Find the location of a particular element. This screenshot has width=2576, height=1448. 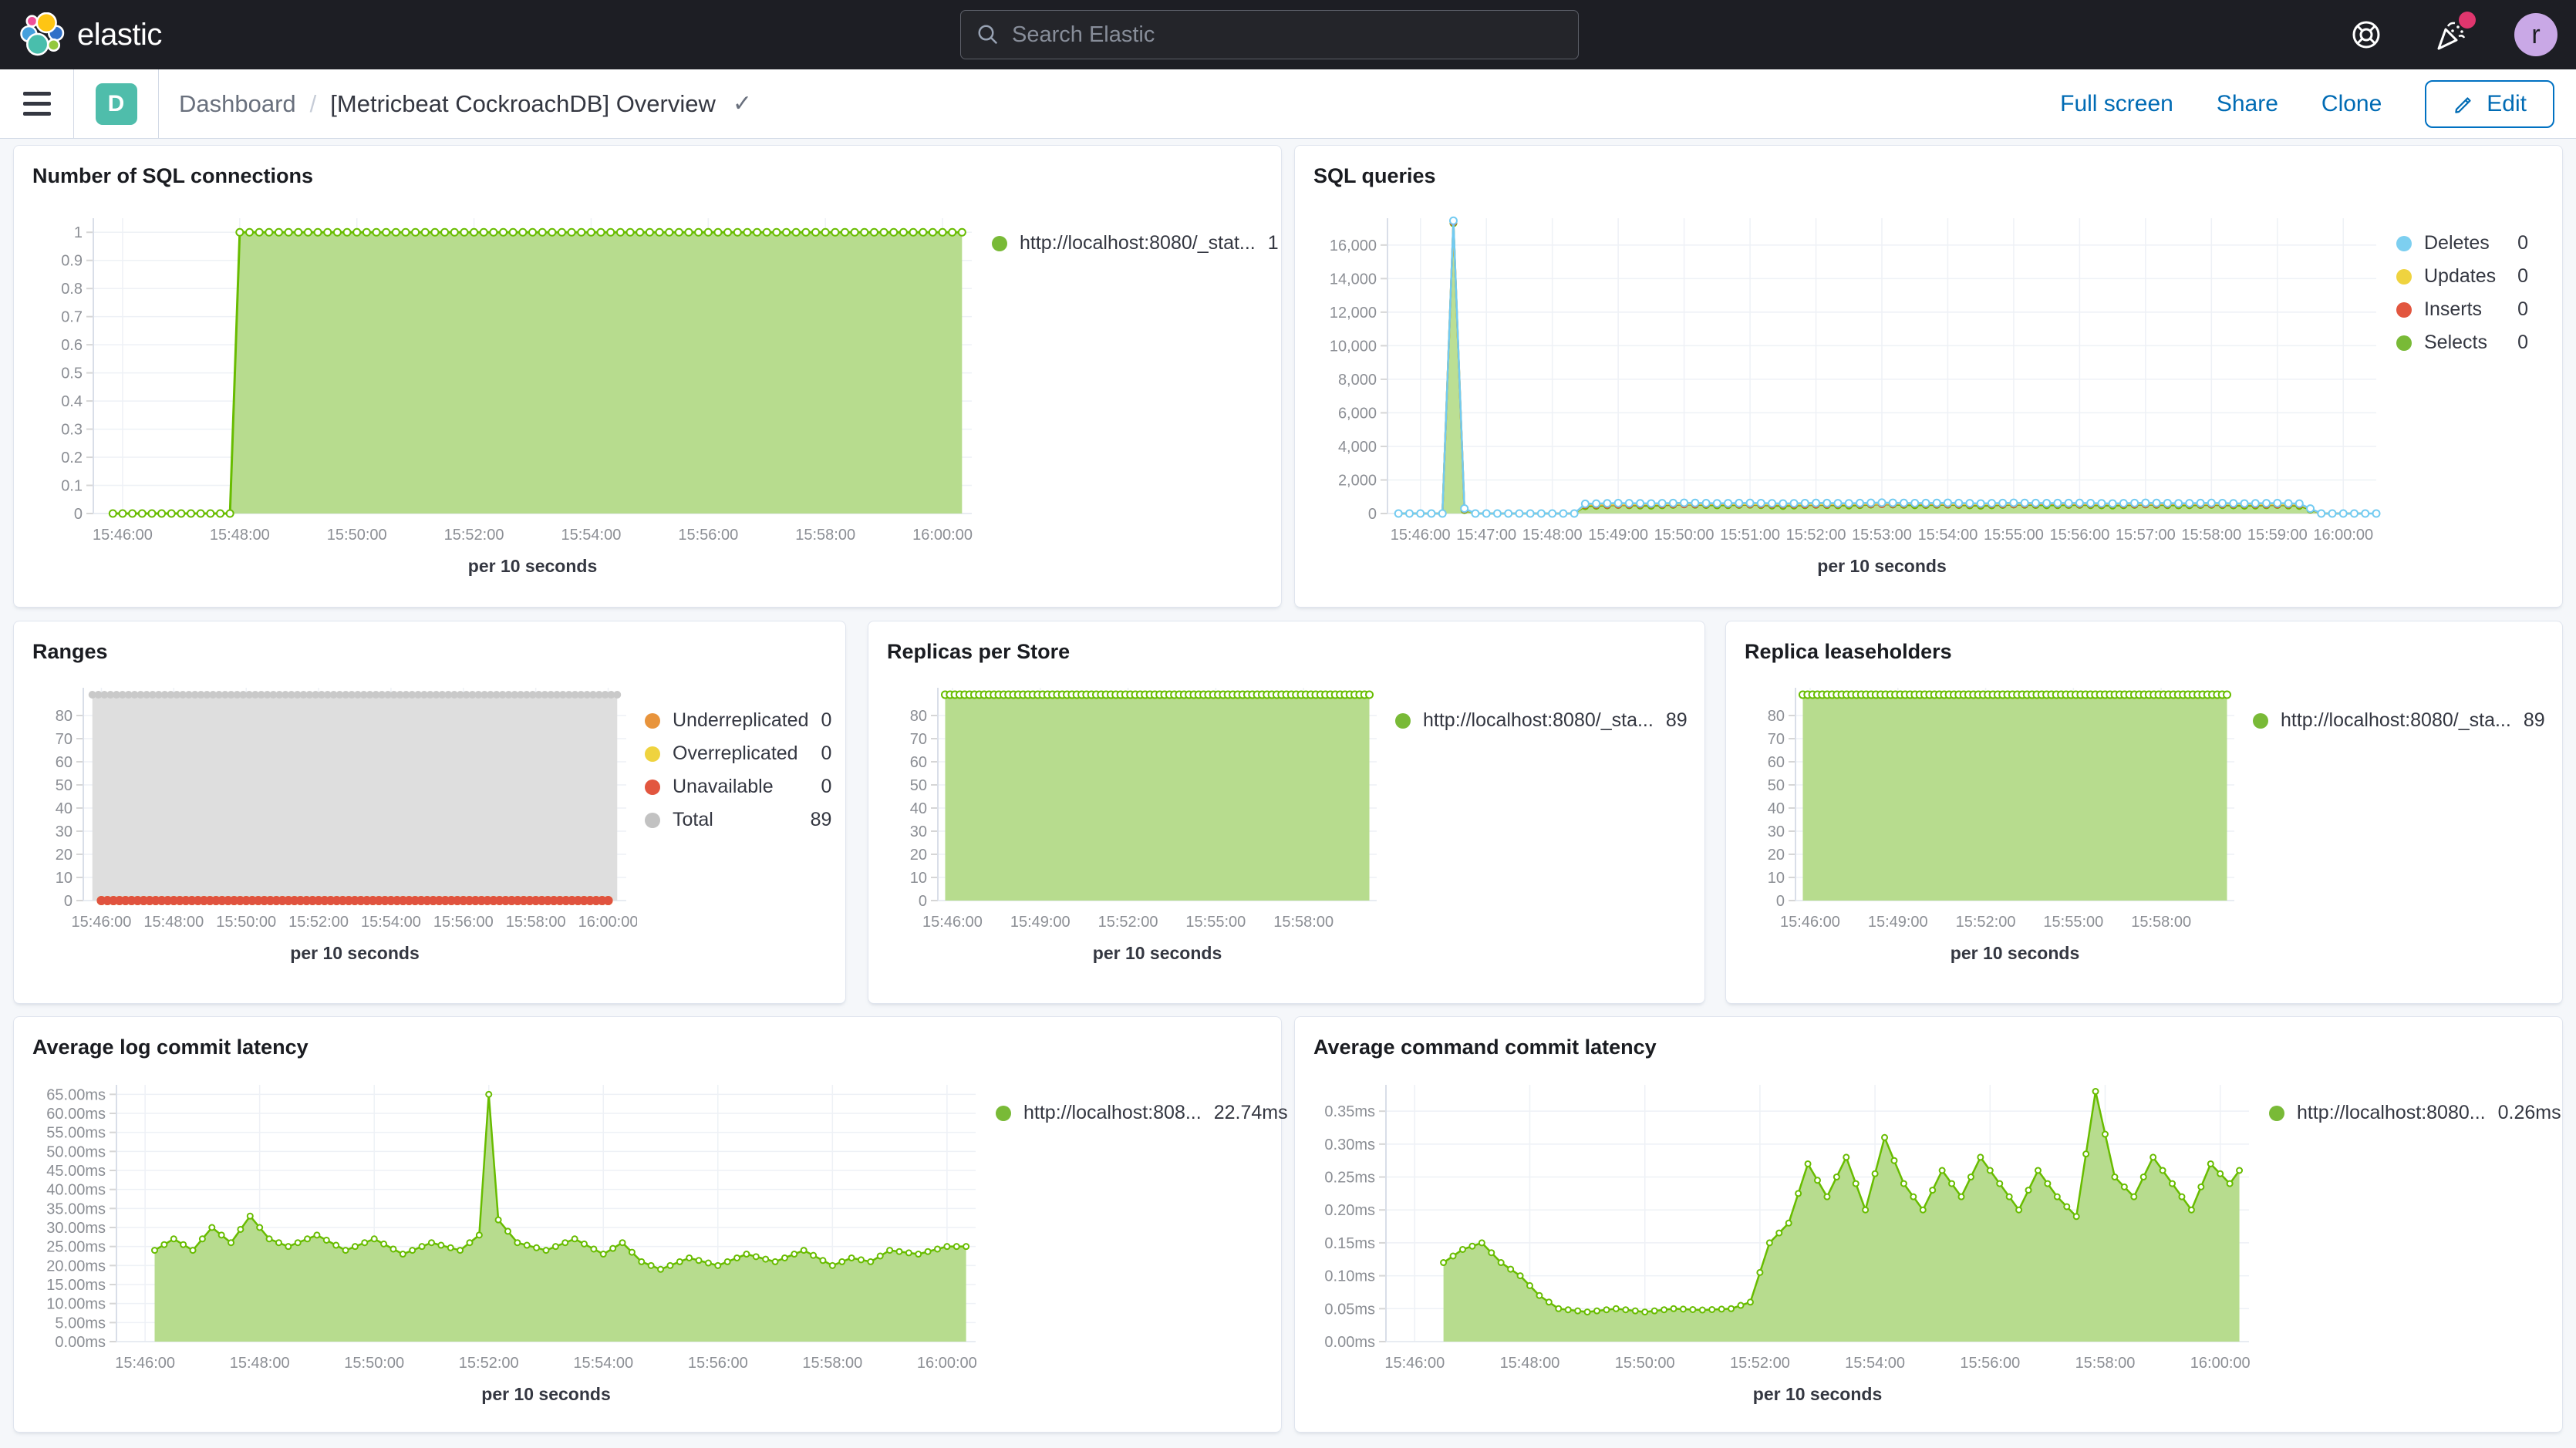

svg-text: 65.00ms is located at coordinates (76, 1094).